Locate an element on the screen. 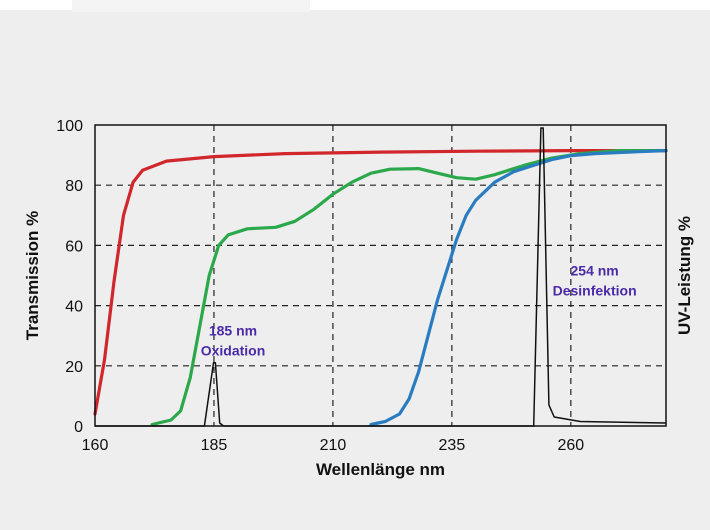 Image resolution: width=710 pixels, height=530 pixels. annotation-wavelength: 185 nm is located at coordinates (233, 331).